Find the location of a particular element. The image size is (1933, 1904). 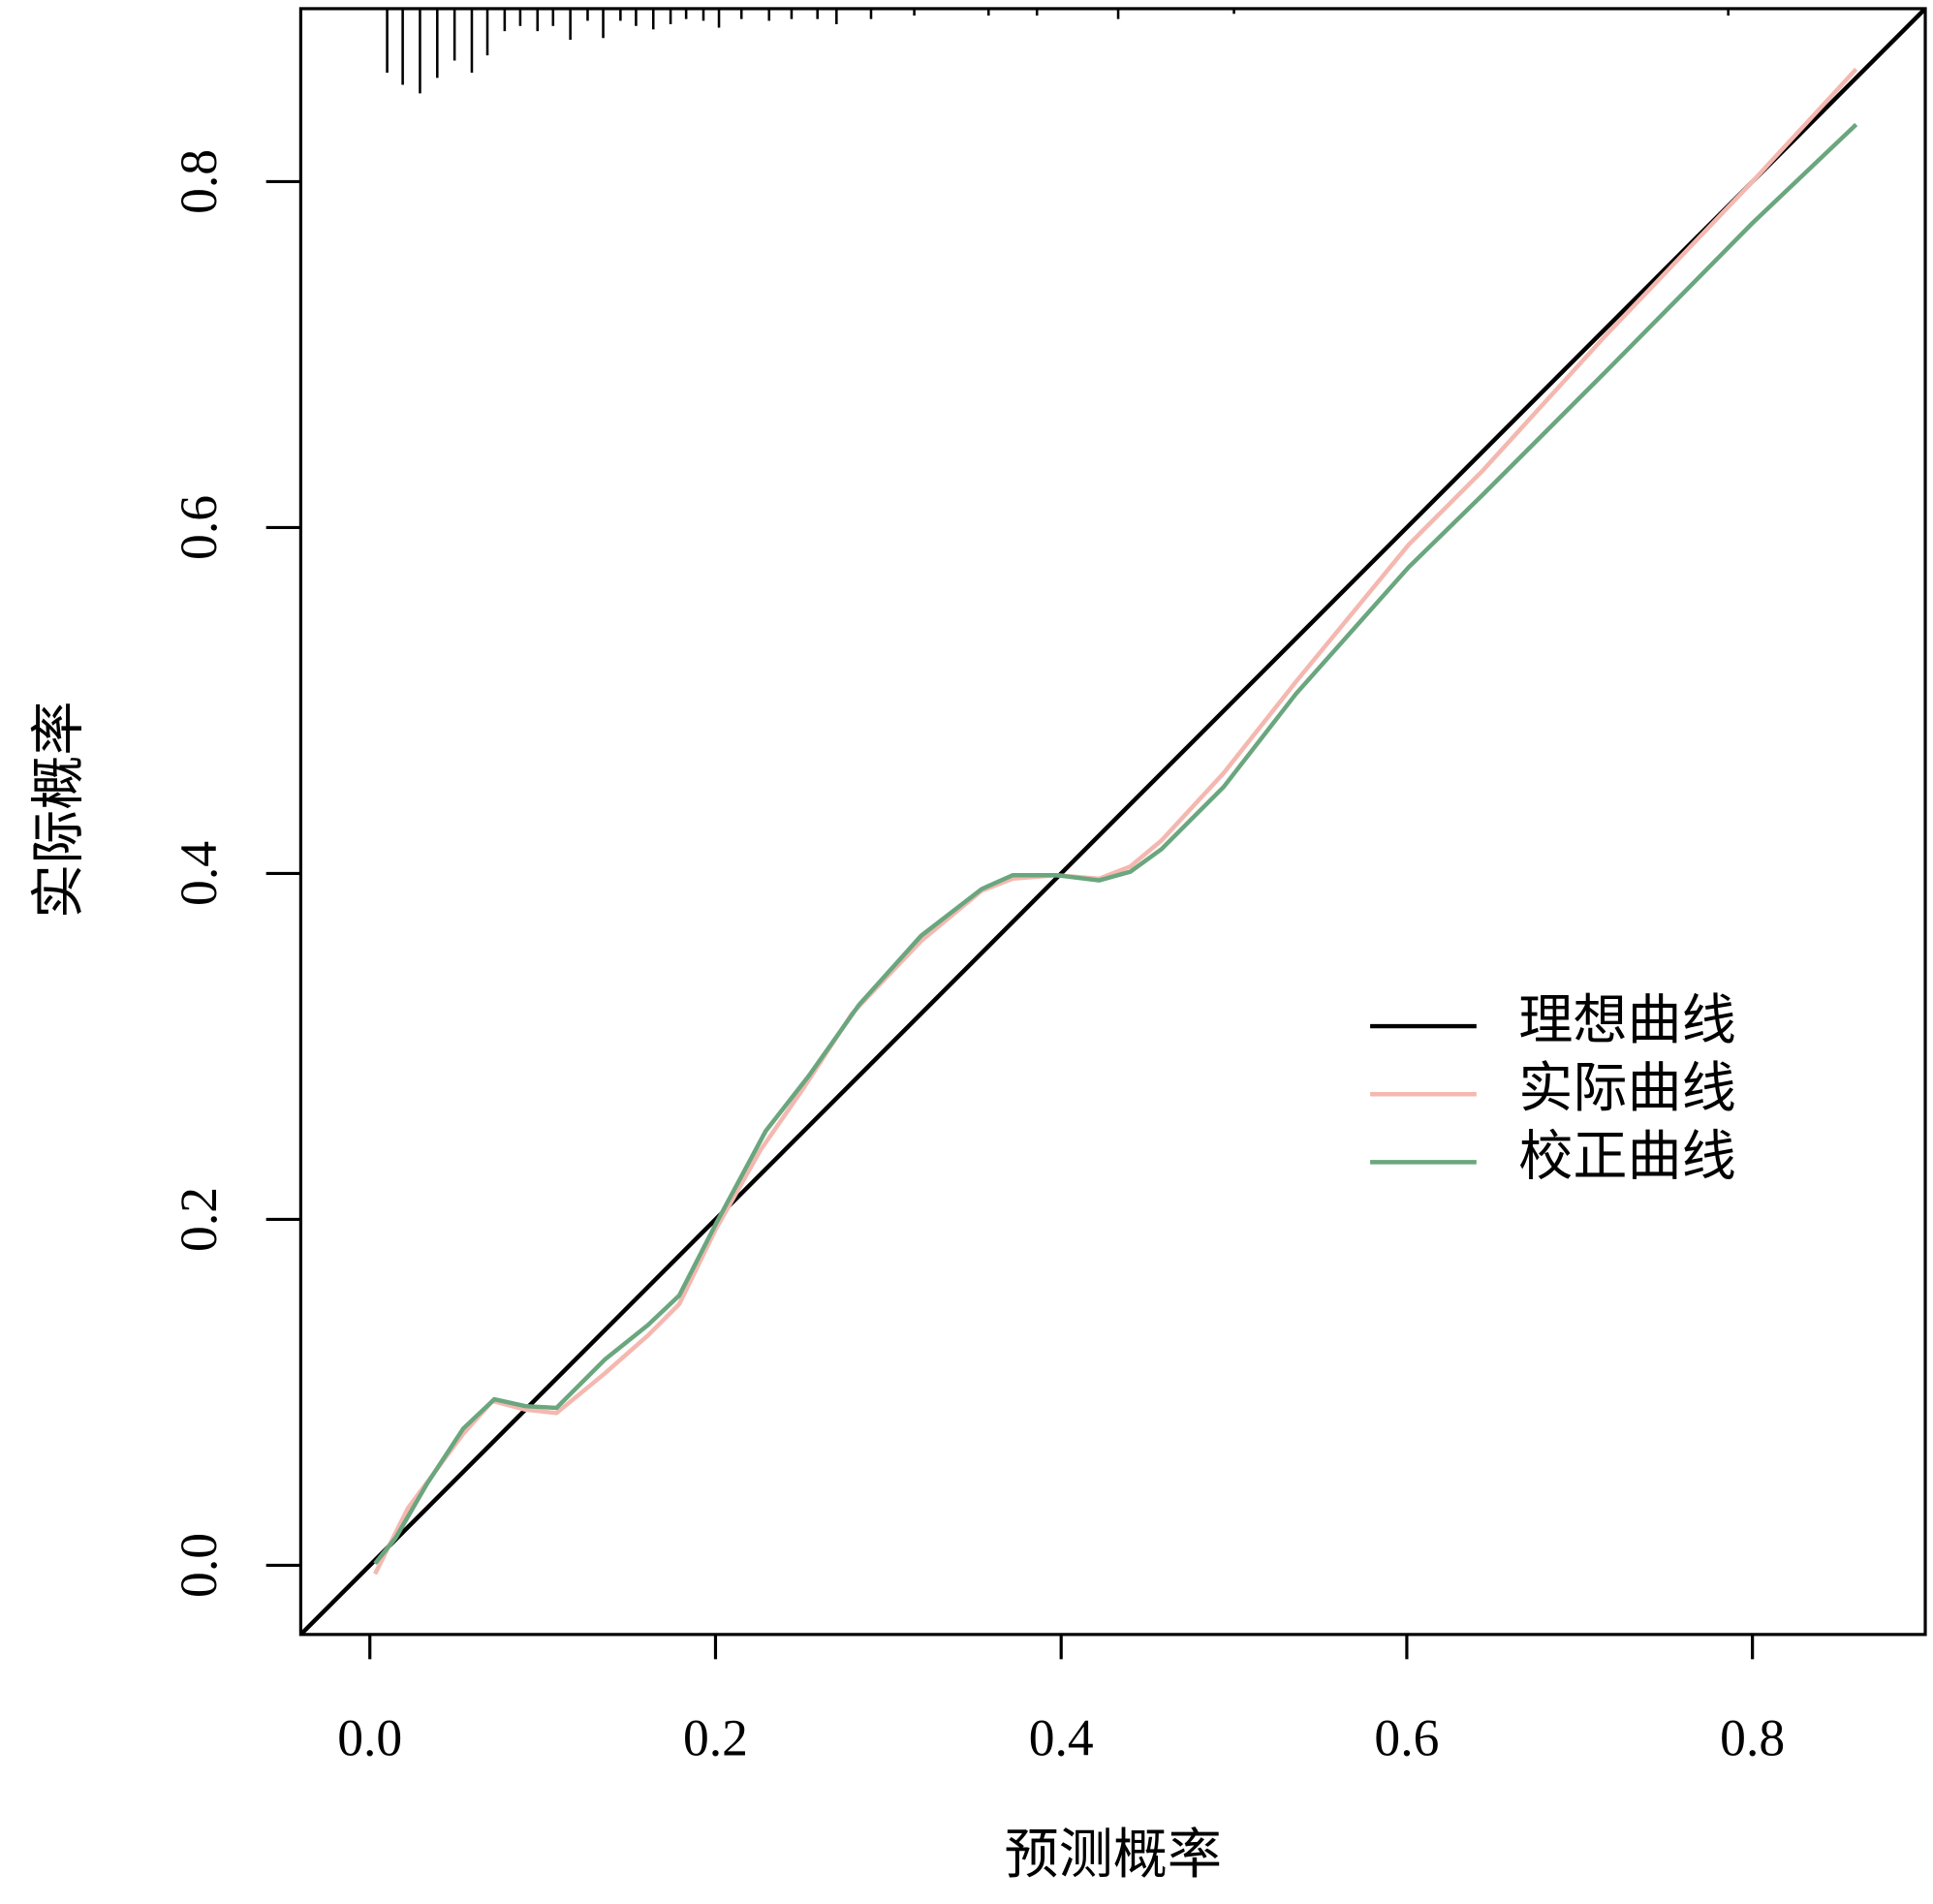

legend-label: 实际曲线 is located at coordinates (1626, 1089).